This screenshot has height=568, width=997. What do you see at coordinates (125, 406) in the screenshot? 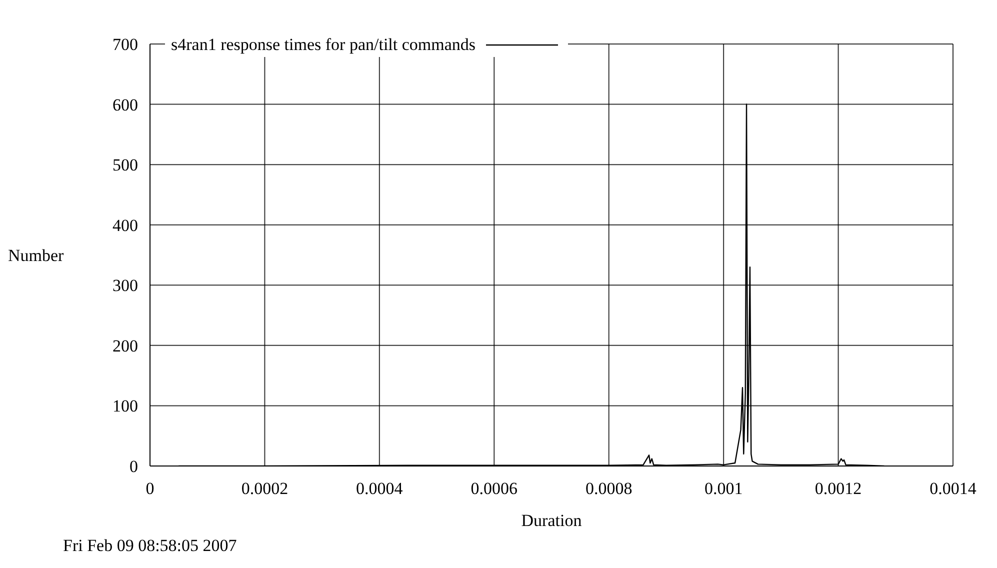
I see `y-tick-label: 100` at bounding box center [125, 406].